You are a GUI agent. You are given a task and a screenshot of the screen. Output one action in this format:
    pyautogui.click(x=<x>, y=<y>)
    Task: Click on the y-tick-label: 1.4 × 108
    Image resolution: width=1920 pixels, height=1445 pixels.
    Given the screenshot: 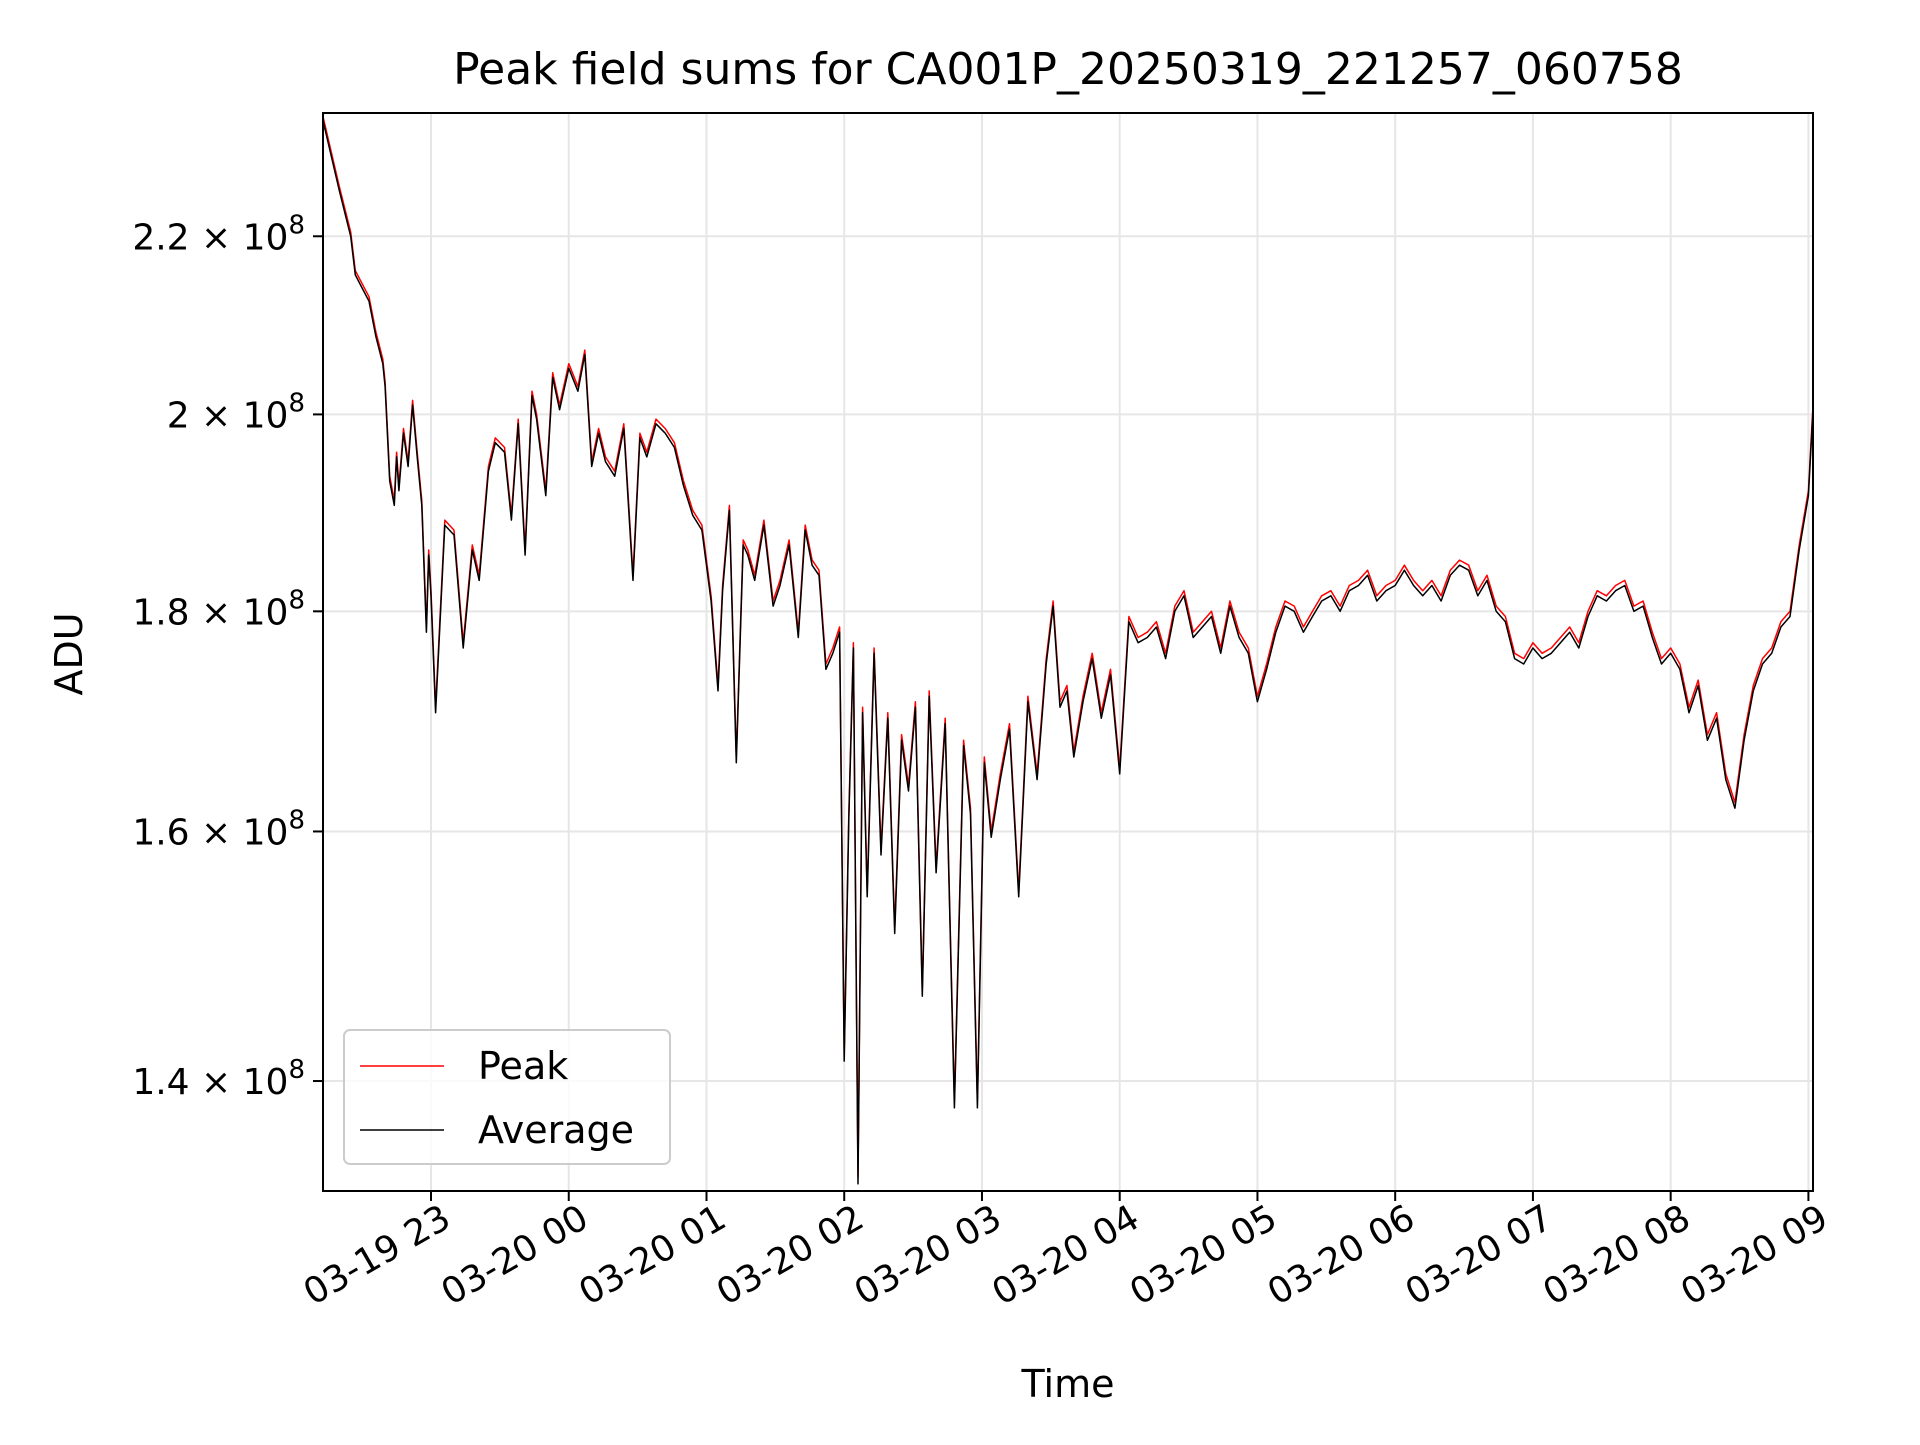 What is the action you would take?
    pyautogui.click(x=218, y=1079)
    